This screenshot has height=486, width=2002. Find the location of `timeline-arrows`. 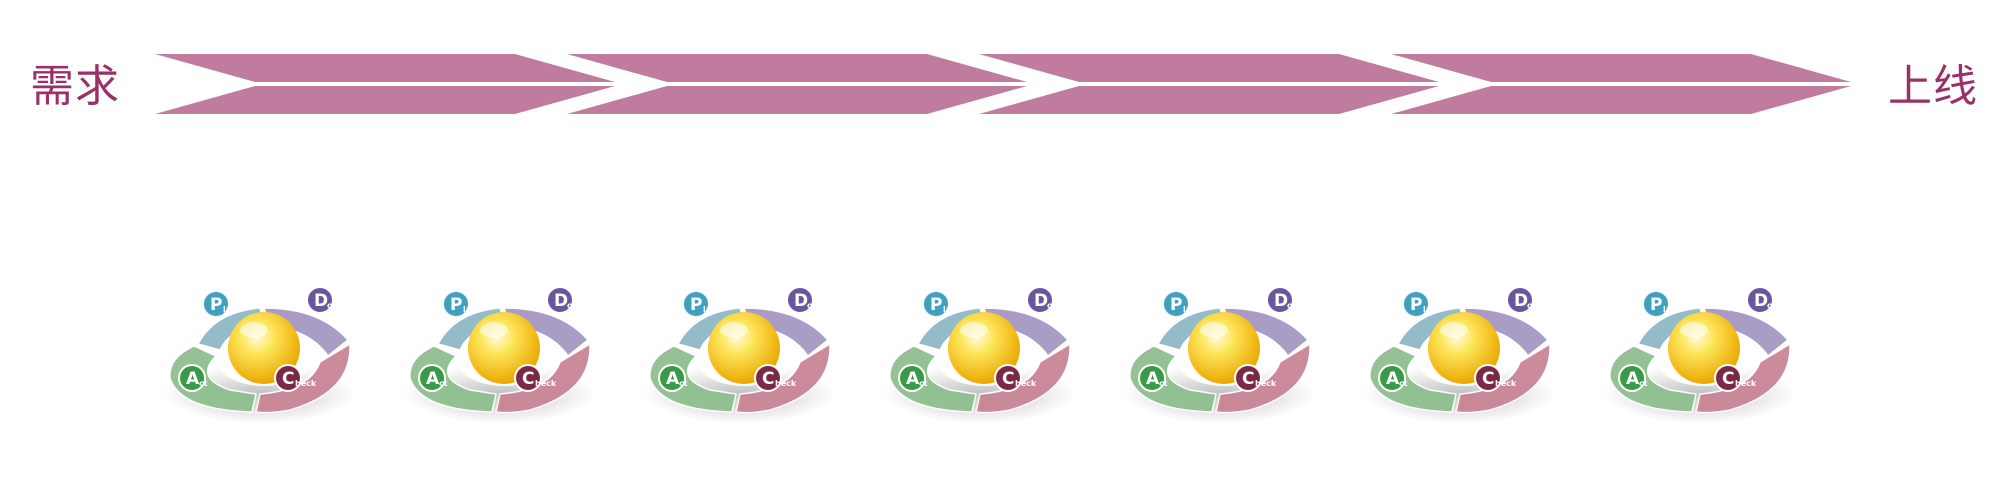

timeline-arrows is located at coordinates (1003, 84).